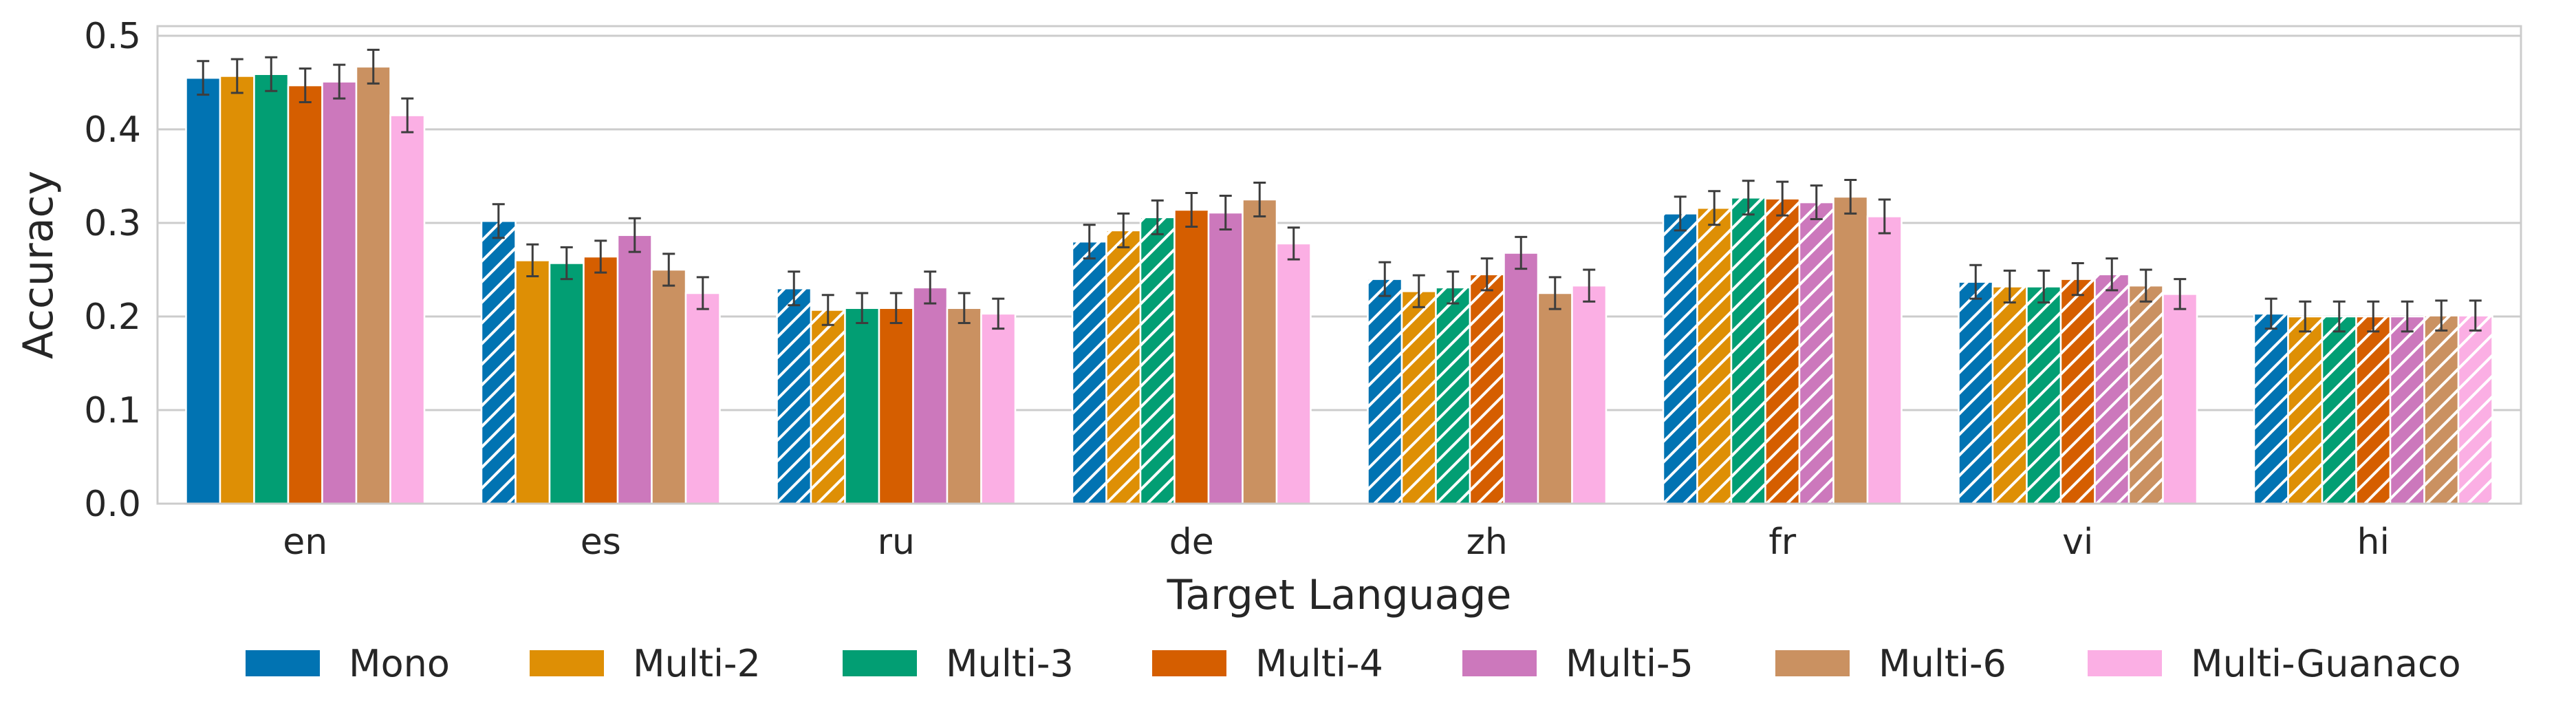 This screenshot has width=2576, height=719. I want to click on bar-hi-multi-guanaco, so click(2475, 409).